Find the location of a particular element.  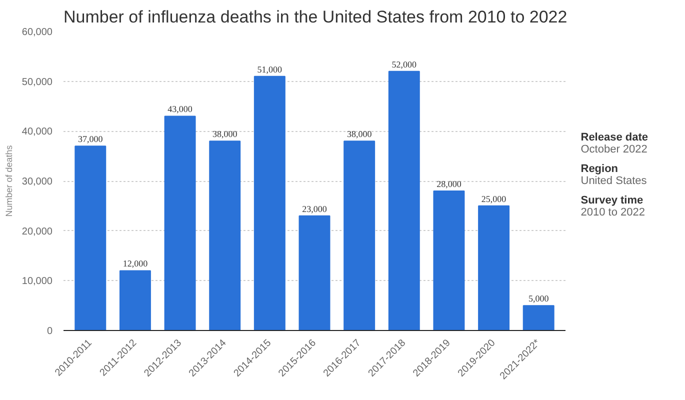

text: United States is located at coordinates (614, 180).